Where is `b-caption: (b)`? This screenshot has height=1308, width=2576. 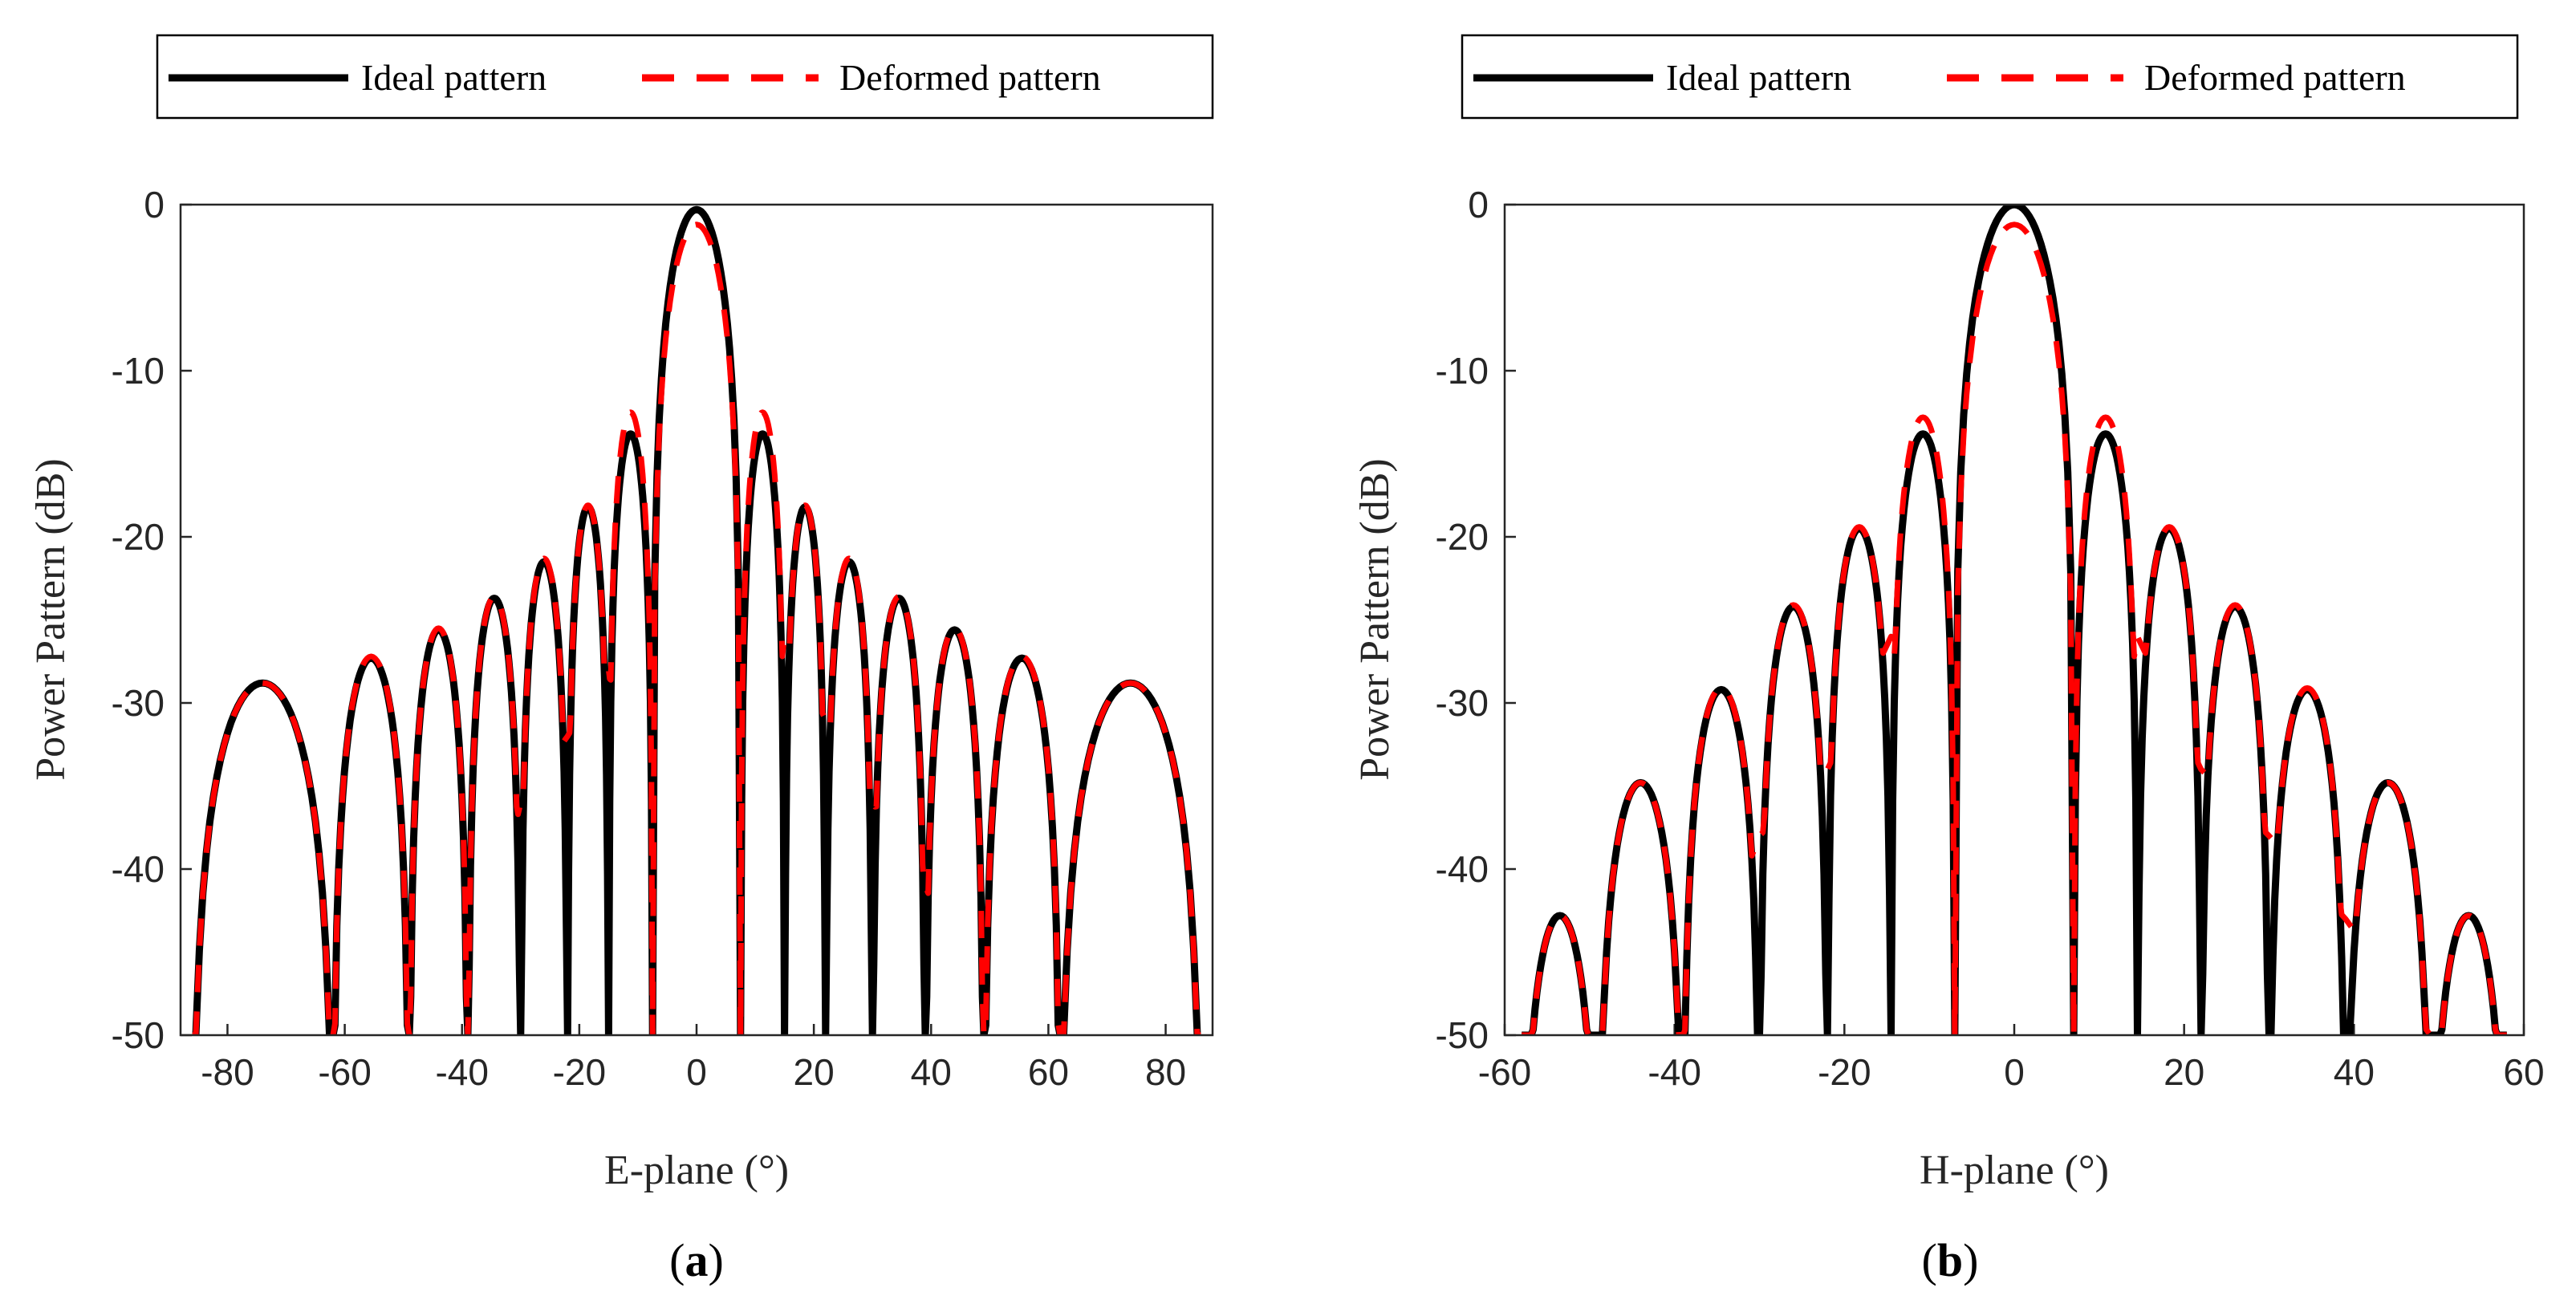
b-caption: (b) is located at coordinates (1951, 1260).